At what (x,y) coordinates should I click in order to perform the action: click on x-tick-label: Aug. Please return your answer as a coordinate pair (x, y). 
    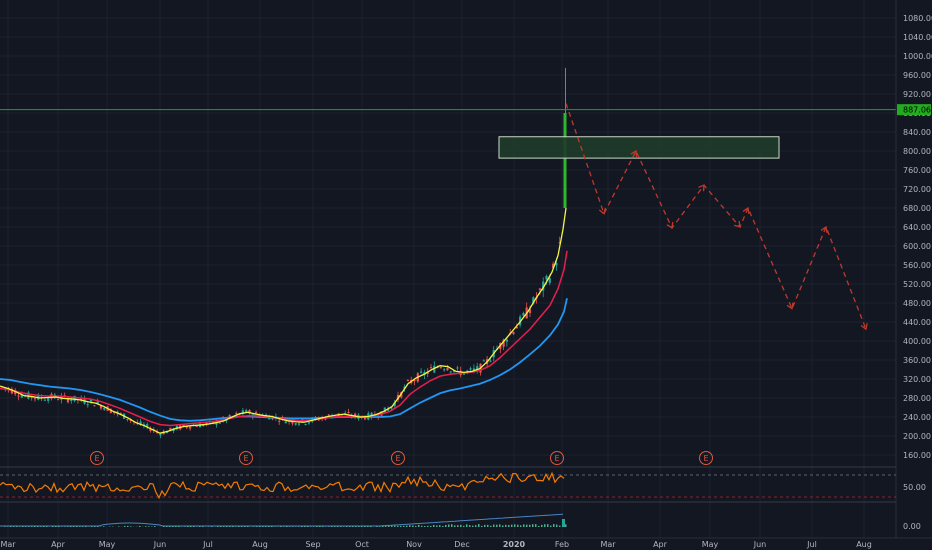
    Looking at the image, I should click on (864, 544).